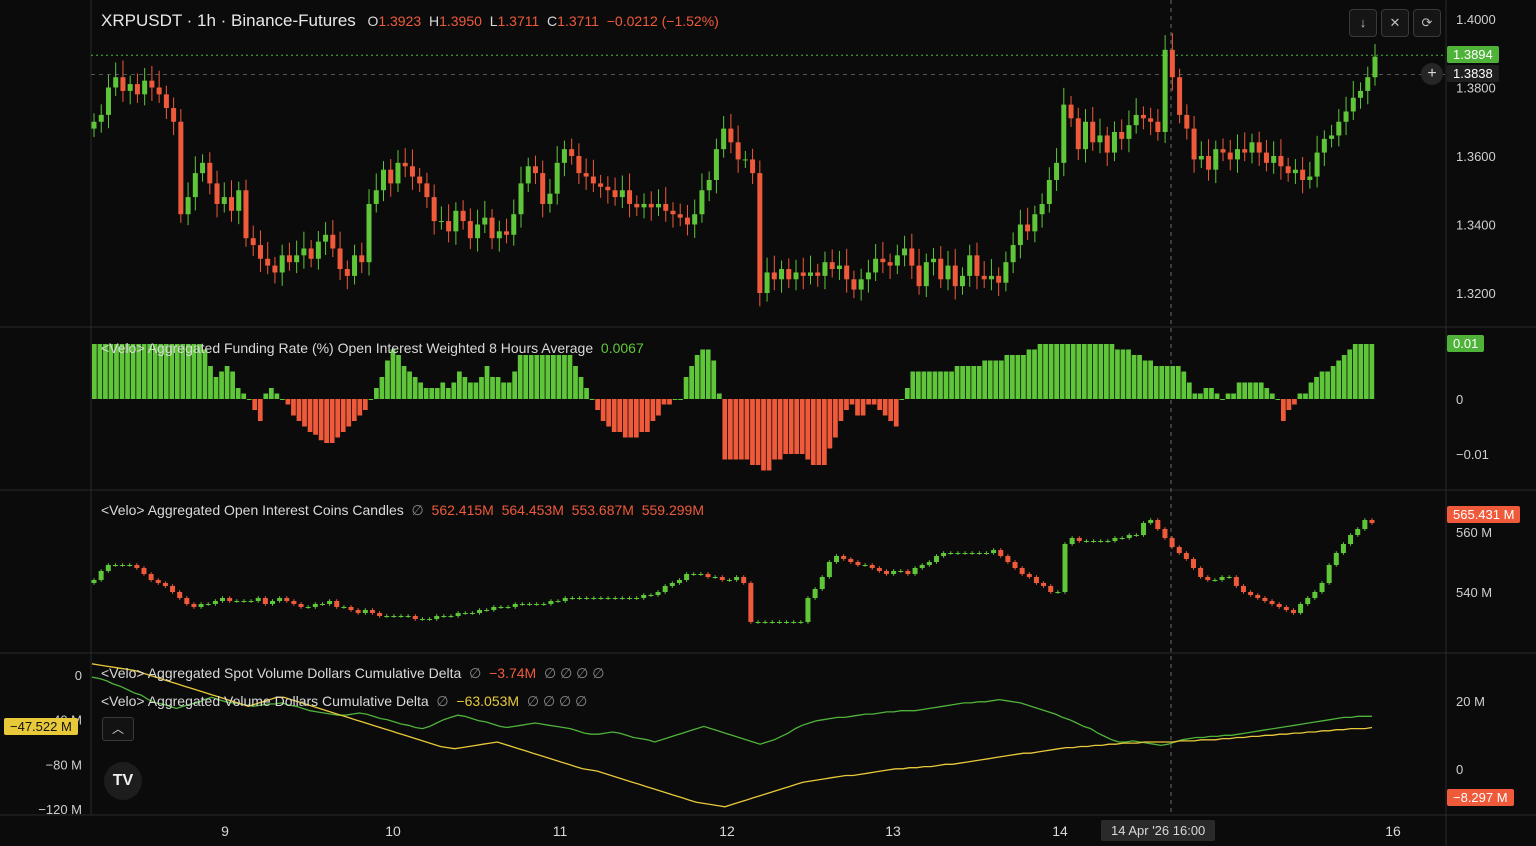  I want to click on add-alert-icon: +, so click(1432, 74).